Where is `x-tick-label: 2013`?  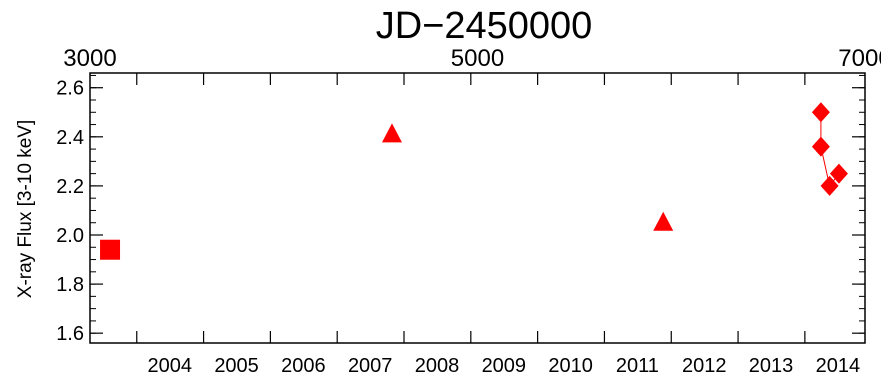 x-tick-label: 2013 is located at coordinates (771, 366).